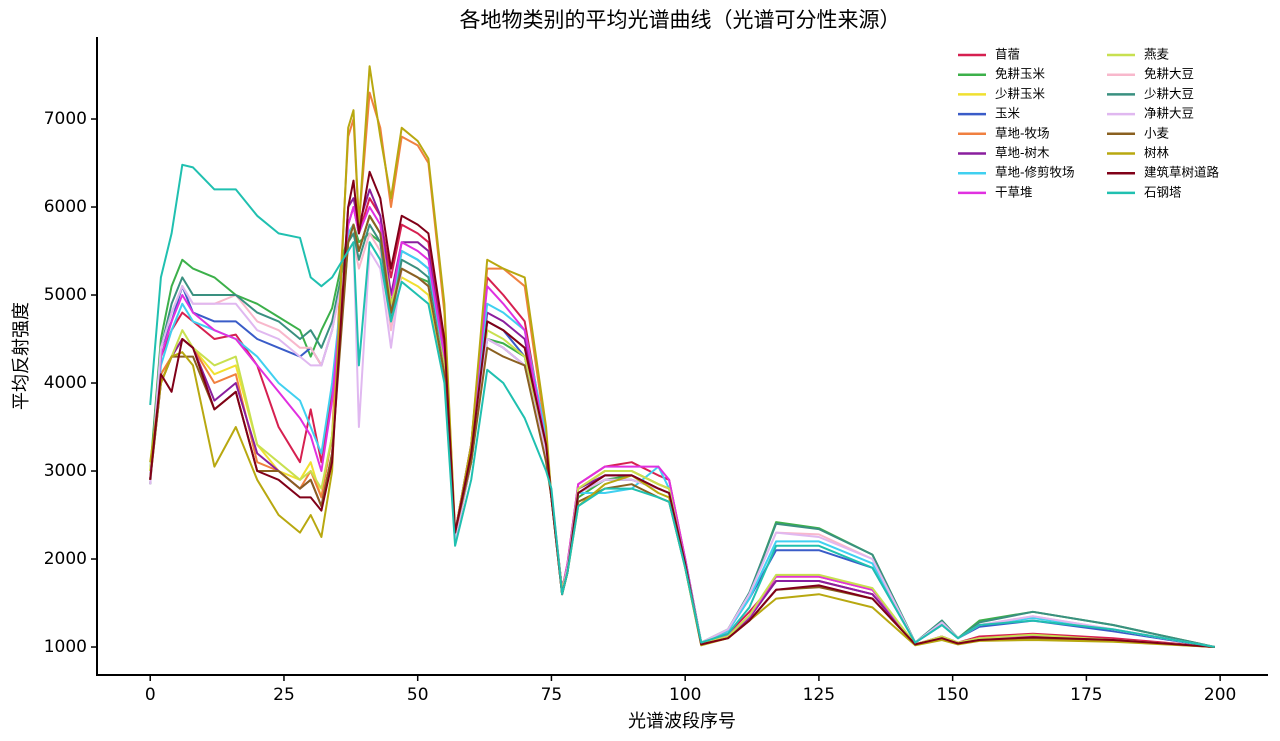 This screenshot has height=741, width=1280. I want to click on legend-label: 干草堆, so click(1014, 191).